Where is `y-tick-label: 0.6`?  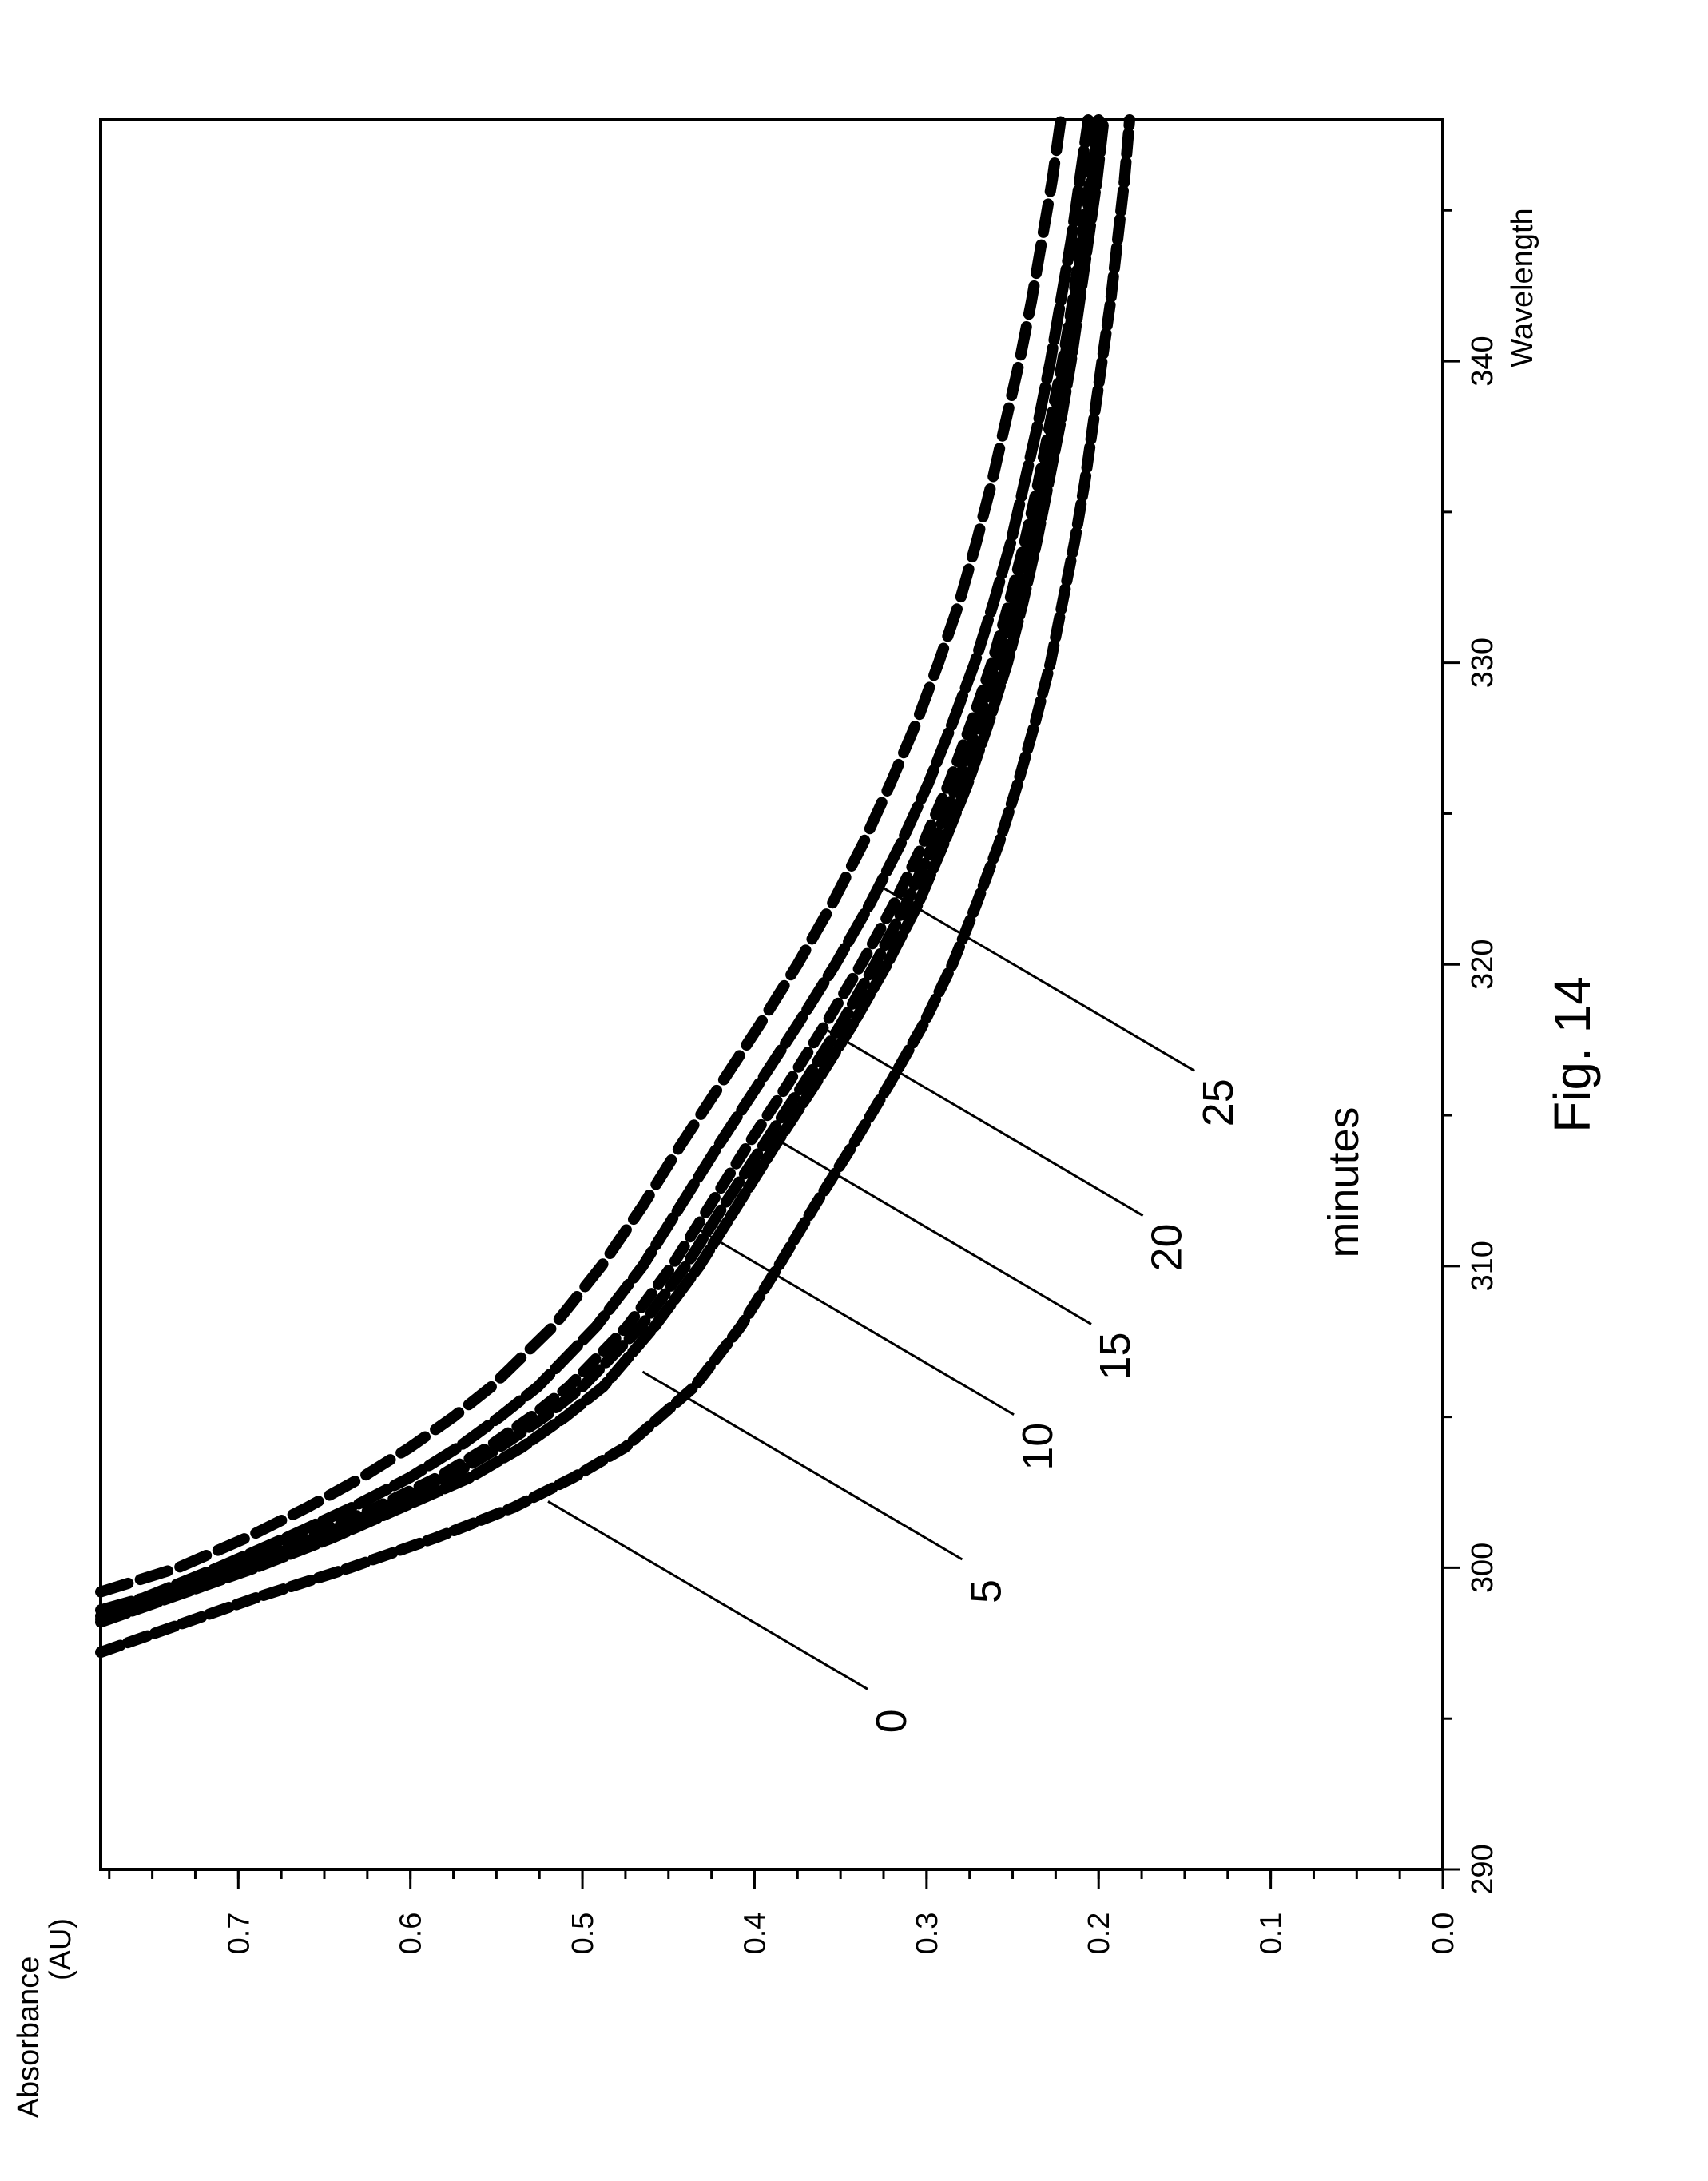
y-tick-label: 0.6 is located at coordinates (411, 1934).